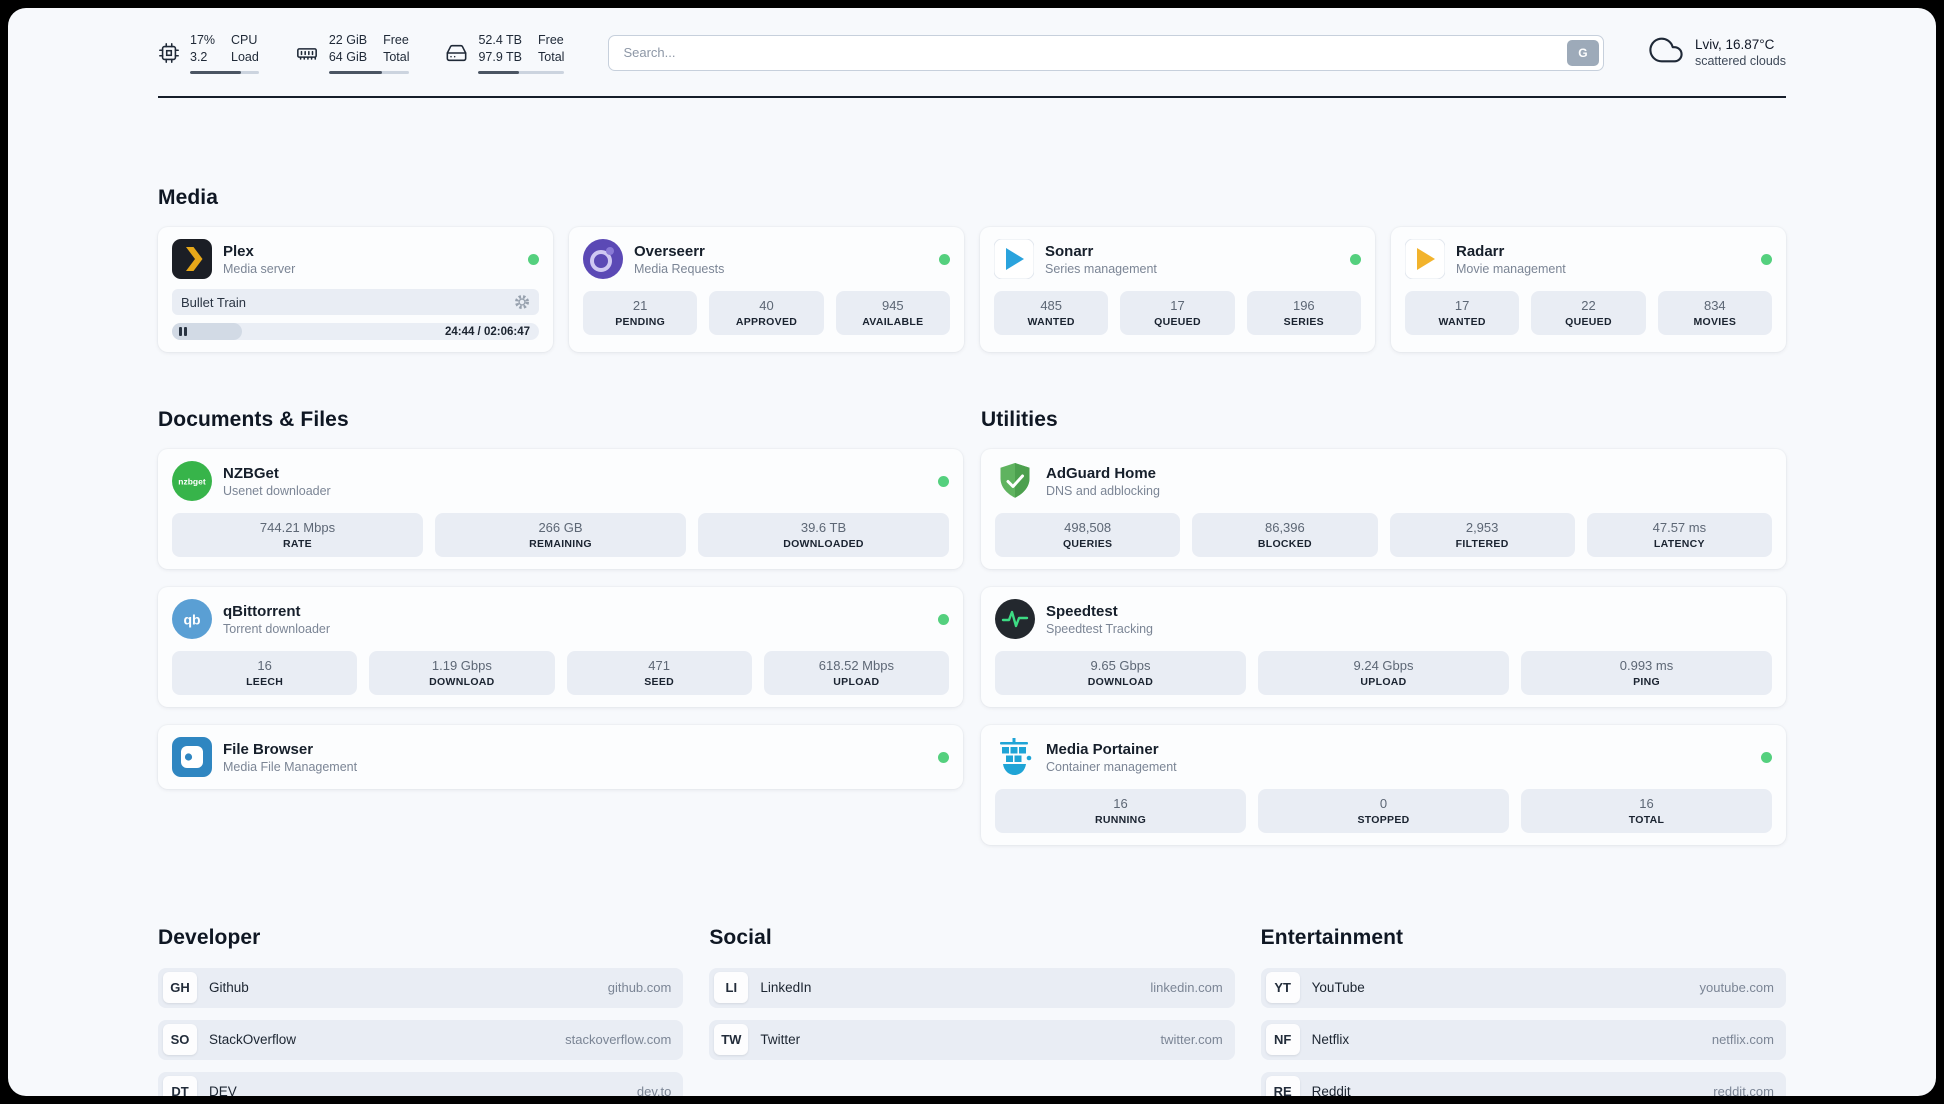 The image size is (1944, 1104). Describe the element at coordinates (183, 332) in the screenshot. I see `pause-icon` at that location.